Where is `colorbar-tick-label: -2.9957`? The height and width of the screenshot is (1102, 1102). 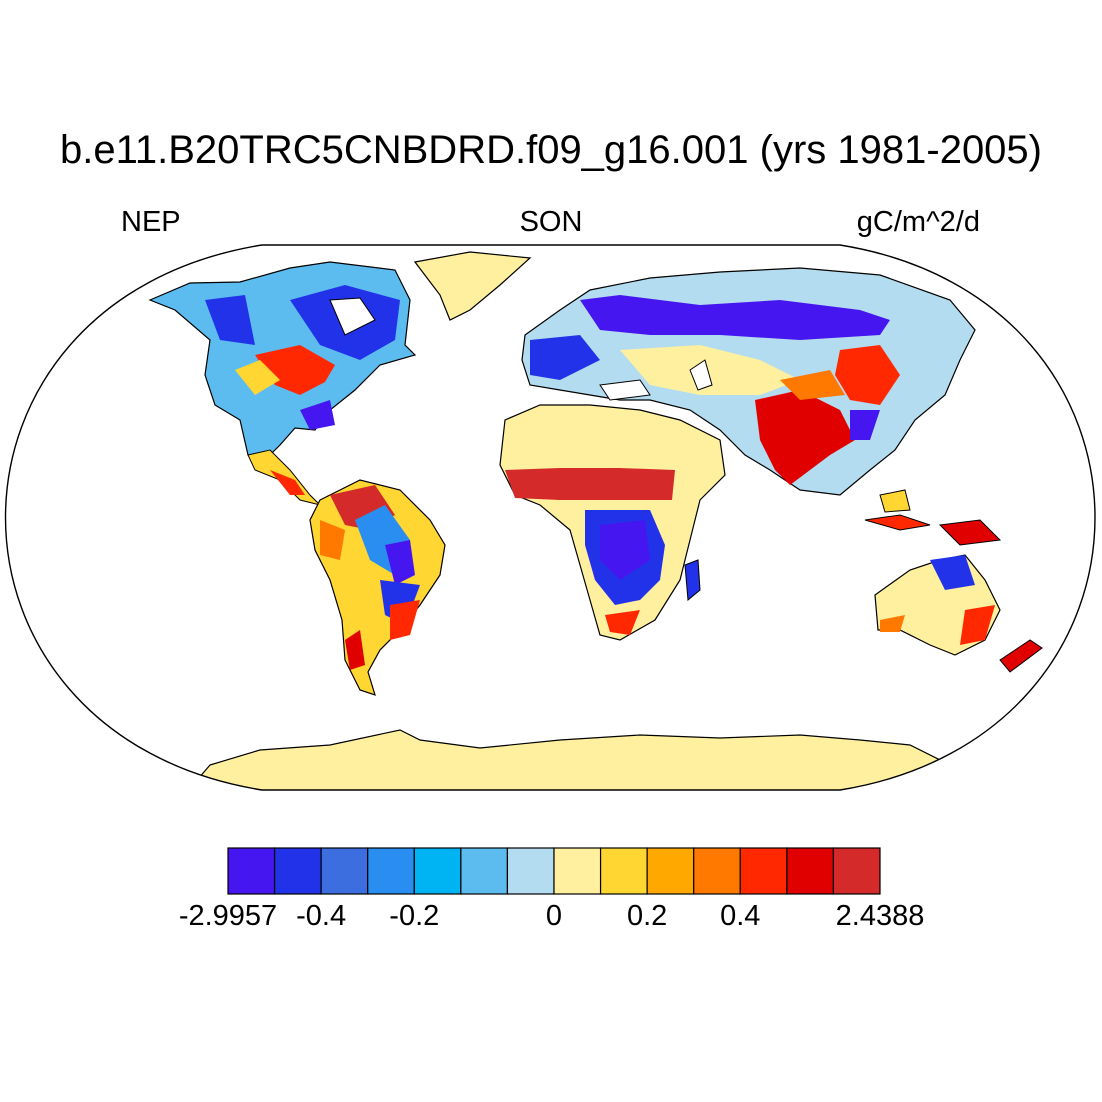
colorbar-tick-label: -2.9957 is located at coordinates (228, 916).